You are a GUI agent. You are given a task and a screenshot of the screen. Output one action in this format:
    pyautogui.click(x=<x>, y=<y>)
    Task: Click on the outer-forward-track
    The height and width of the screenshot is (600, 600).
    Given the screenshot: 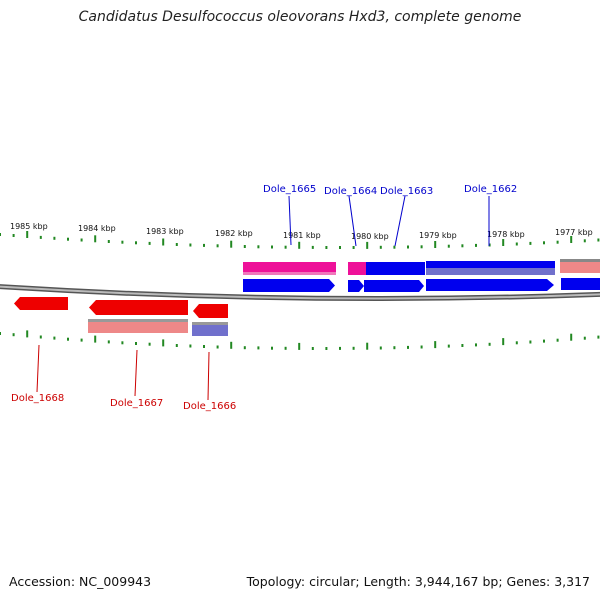 What is the action you would take?
    pyautogui.click(x=421, y=267)
    